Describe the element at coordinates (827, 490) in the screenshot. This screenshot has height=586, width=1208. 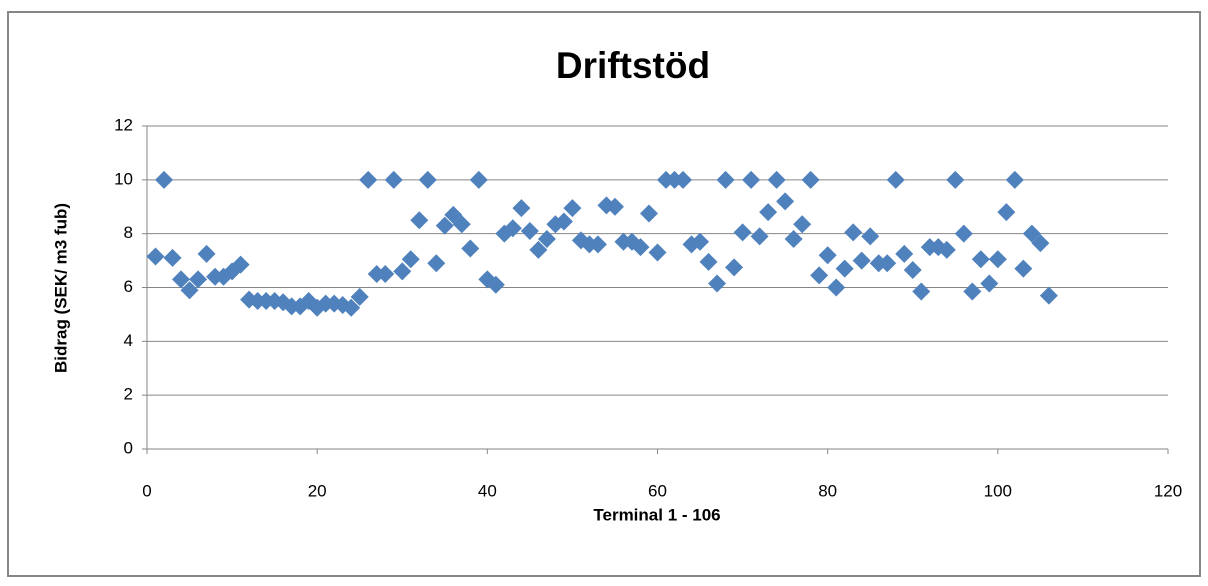
I see `x-tick-label: 80` at that location.